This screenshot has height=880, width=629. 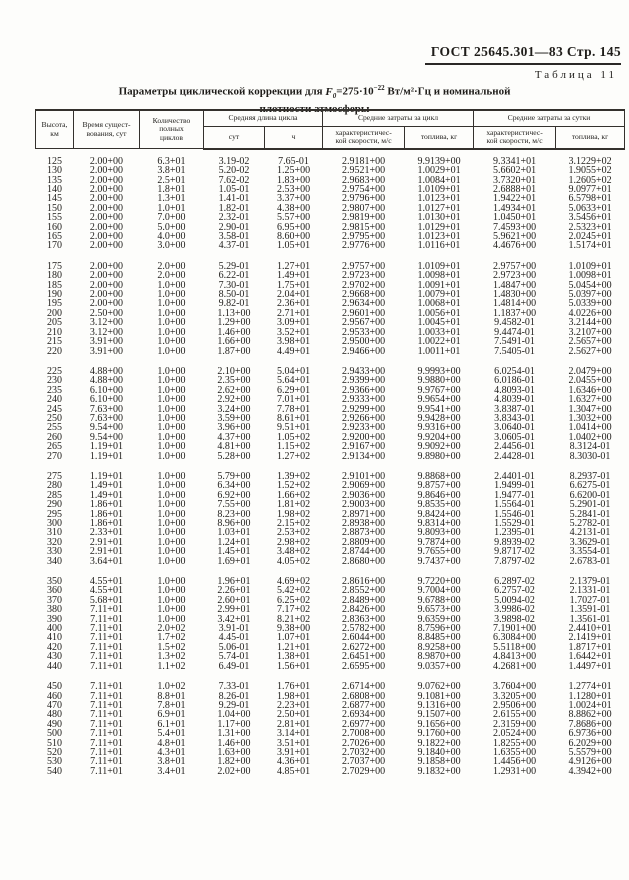 What do you see at coordinates (590, 323) in the screenshot?
I see `cell: 3.2144+00` at bounding box center [590, 323].